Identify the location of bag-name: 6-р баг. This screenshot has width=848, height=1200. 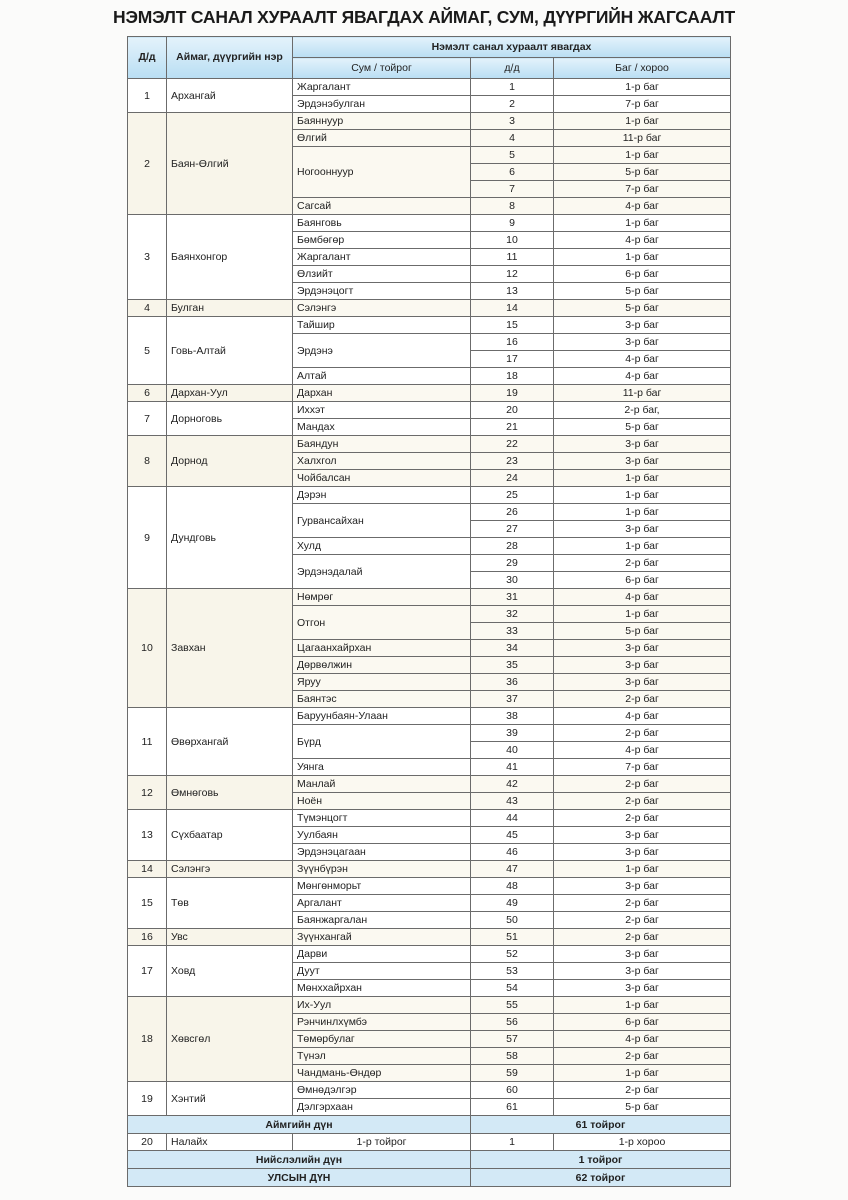
(642, 1022).